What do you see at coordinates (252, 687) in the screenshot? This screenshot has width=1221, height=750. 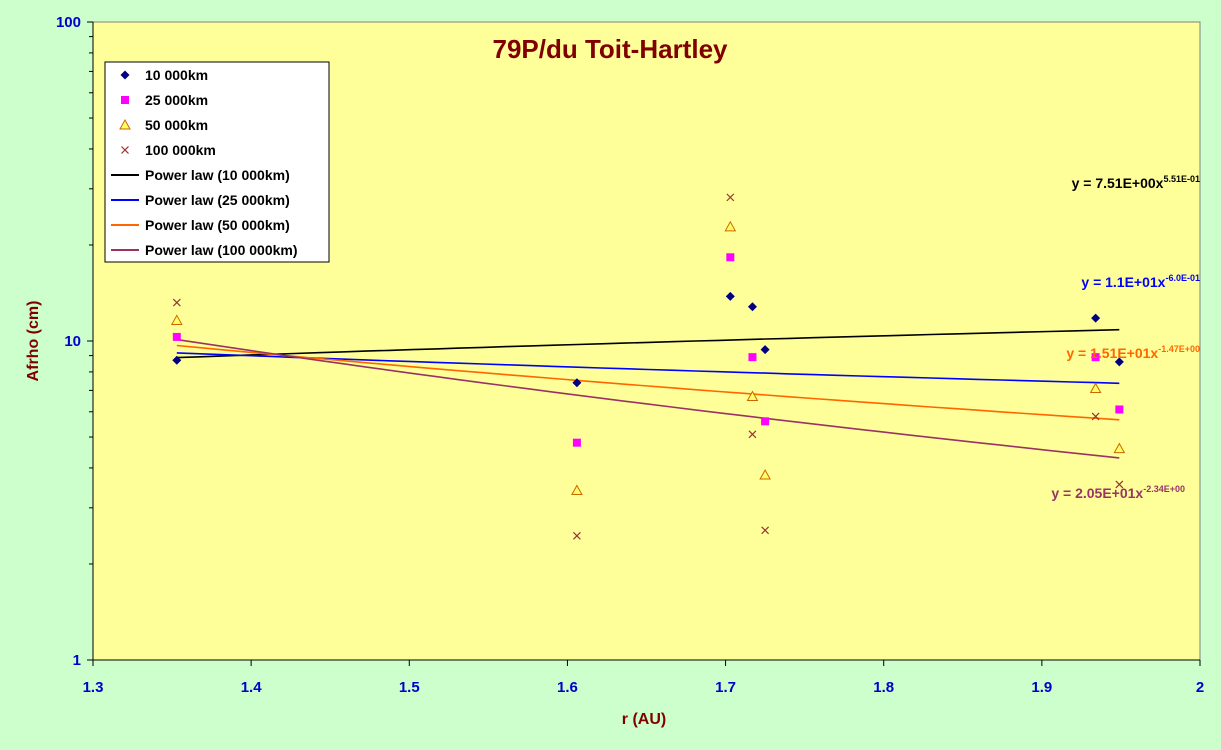 I see `x-tick-label: 1.4` at bounding box center [252, 687].